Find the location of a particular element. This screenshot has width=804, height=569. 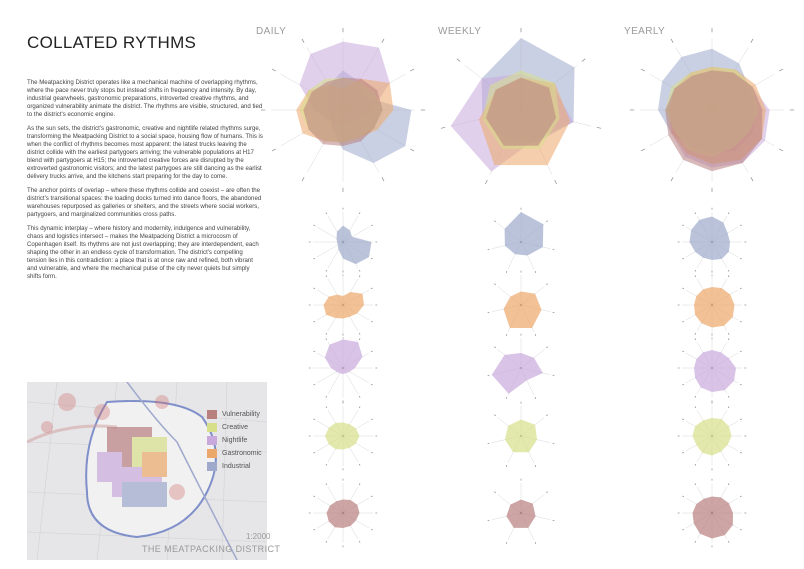

small-radar-weekly-vulnerability-area is located at coordinates (521, 513).